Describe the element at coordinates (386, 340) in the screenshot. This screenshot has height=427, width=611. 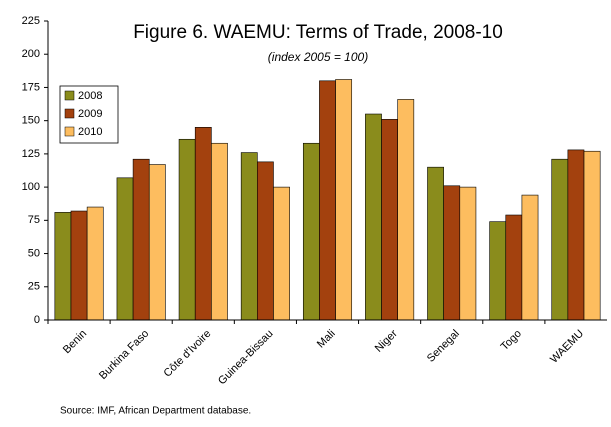
I see `x-tick-label: Niger` at that location.